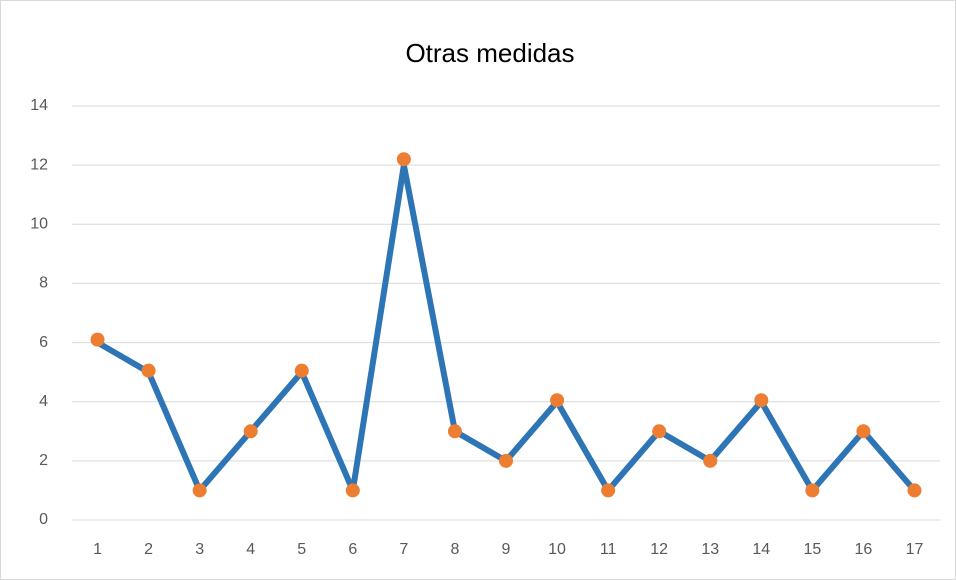 This screenshot has height=580, width=956. What do you see at coordinates (43, 519) in the screenshot?
I see `y-tick-label: 0` at bounding box center [43, 519].